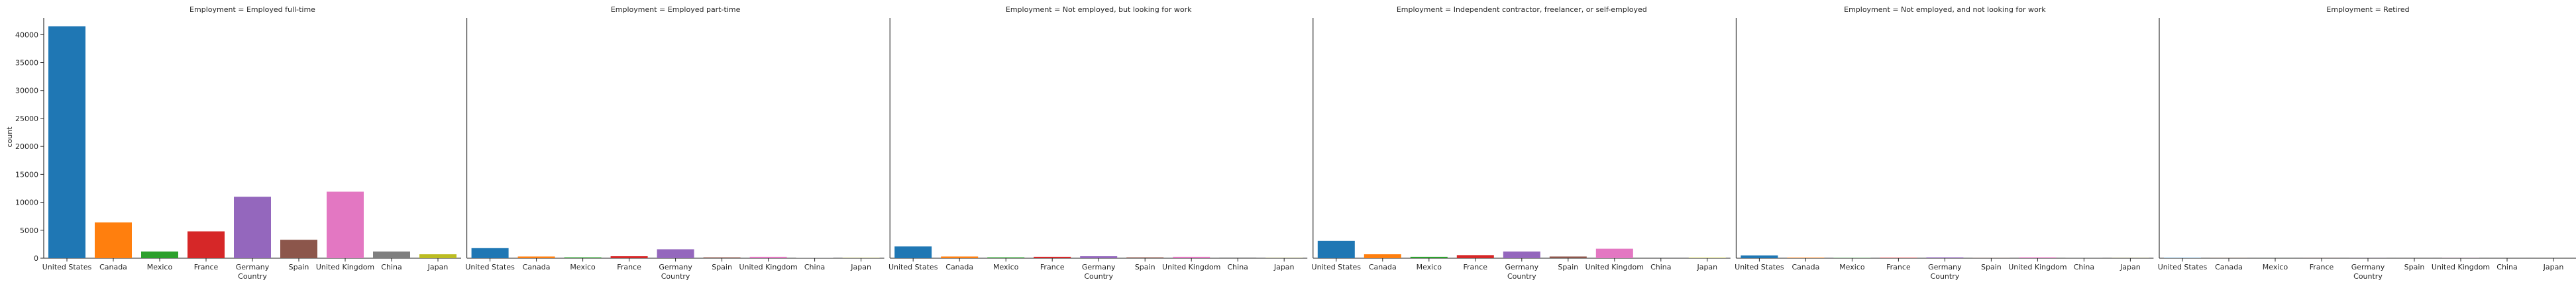 The width and height of the screenshot is (2576, 286). What do you see at coordinates (36, 258) in the screenshot?
I see `y-tick-label: 0` at bounding box center [36, 258].